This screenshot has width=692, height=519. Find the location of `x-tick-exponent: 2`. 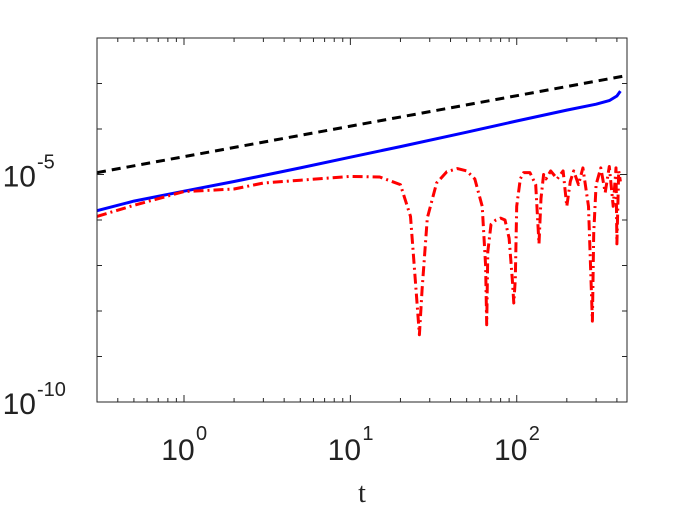

x-tick-exponent: 2 is located at coordinates (534, 434).